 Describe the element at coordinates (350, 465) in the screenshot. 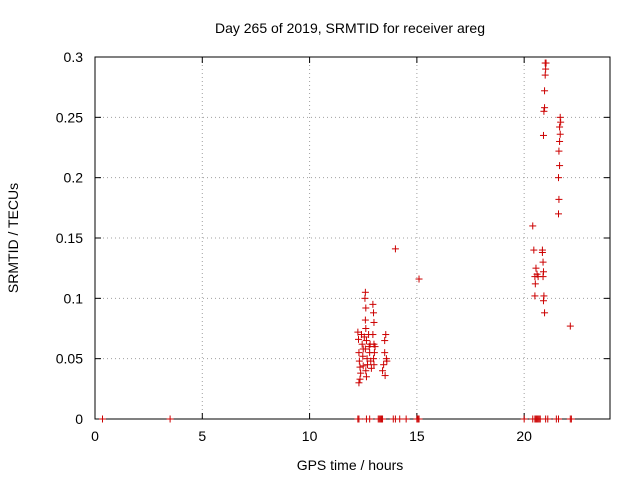

I see `x-axis-label: GPS time / hours` at that location.